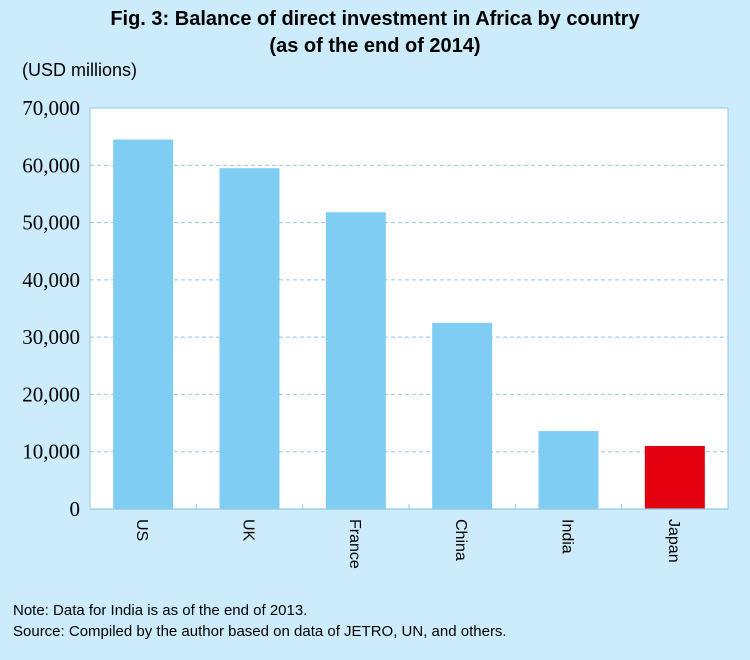 The image size is (750, 660). I want to click on bar-india, so click(568, 470).